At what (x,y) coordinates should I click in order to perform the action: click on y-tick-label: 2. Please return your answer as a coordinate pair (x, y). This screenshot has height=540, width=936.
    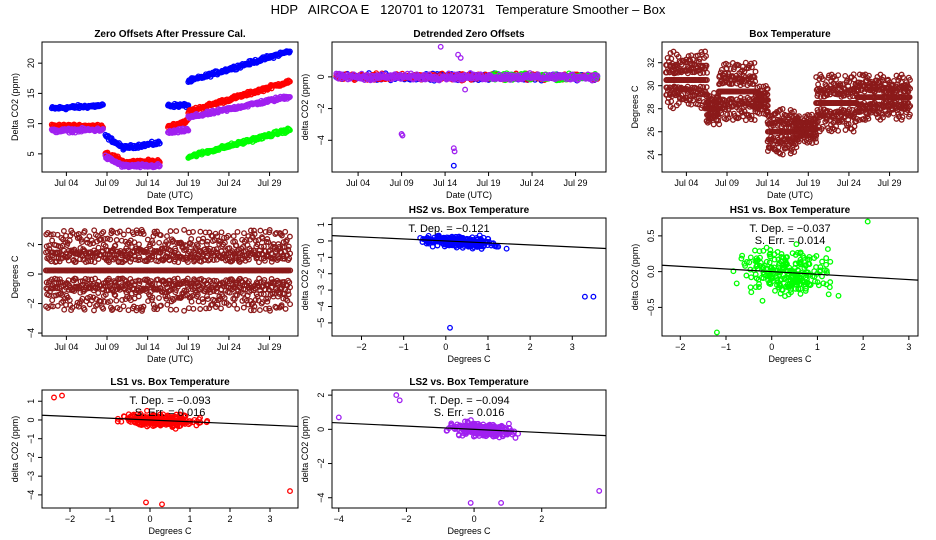
    Looking at the image, I should click on (31, 244).